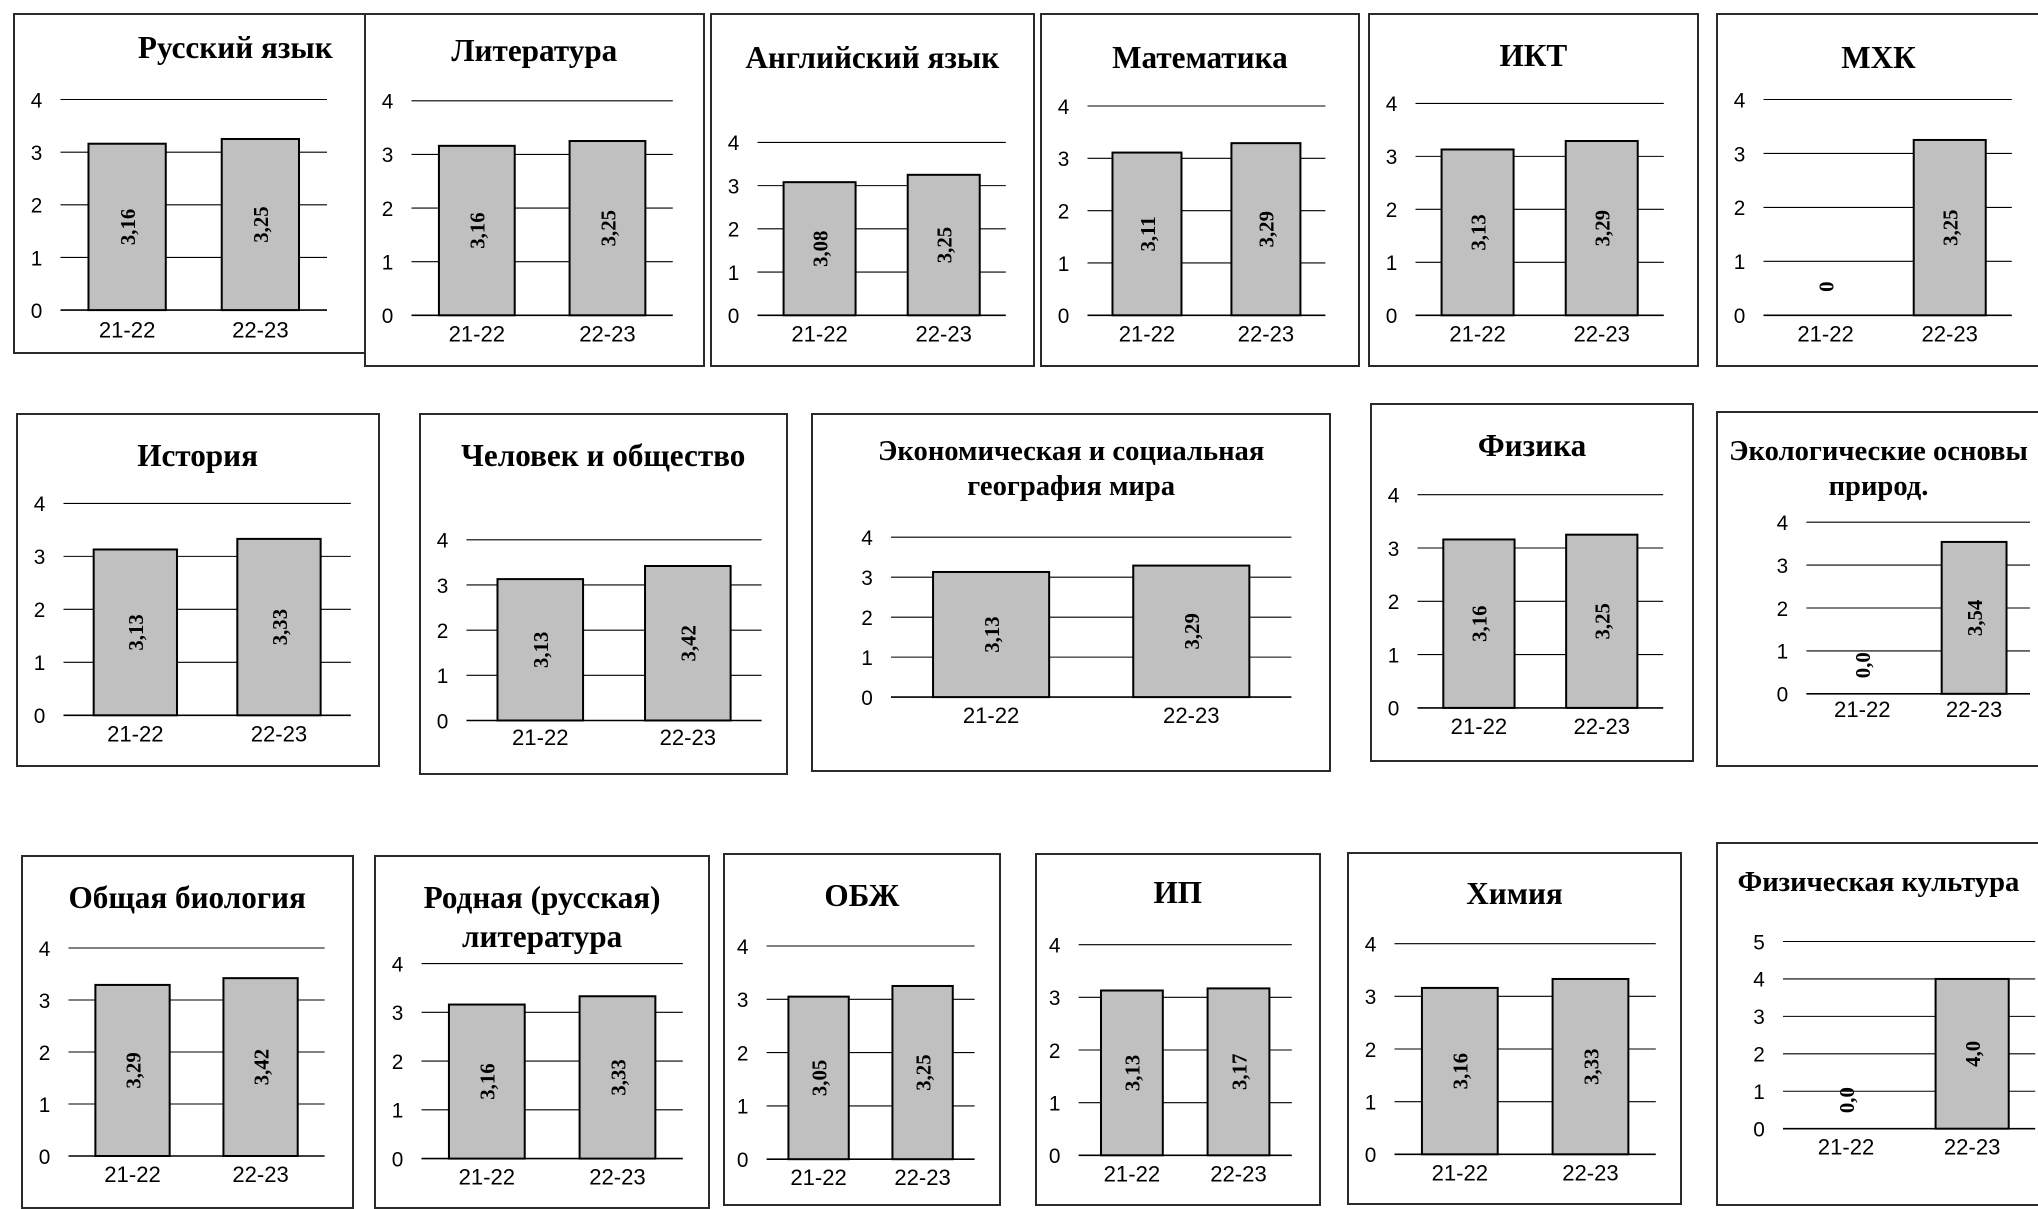 This screenshot has width=2038, height=1209. What do you see at coordinates (1877, 190) in the screenshot?
I see `chart-panel: МХК 0 1 2 3 4 0 21-22 3,25 22-23` at bounding box center [1877, 190].